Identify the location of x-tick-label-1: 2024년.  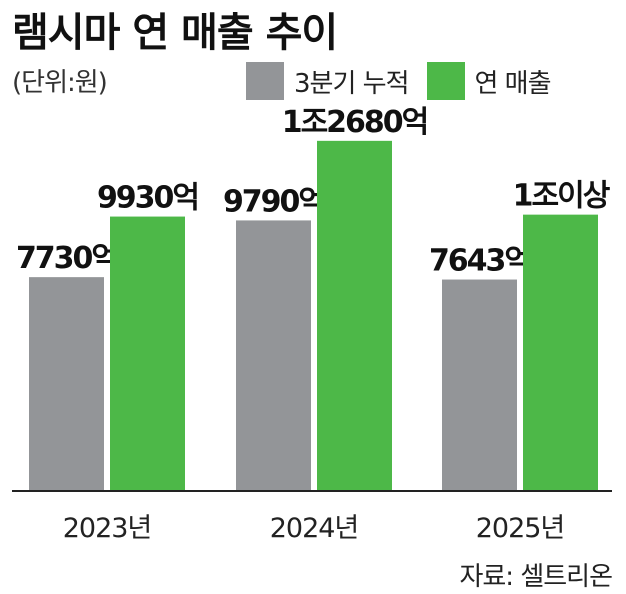
(314, 528).